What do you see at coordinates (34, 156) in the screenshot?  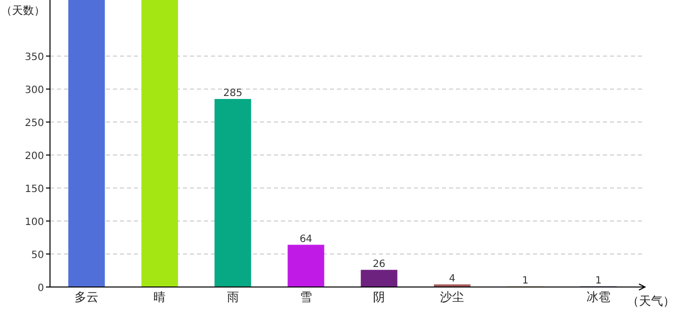 I see `y-tick-label: 200` at bounding box center [34, 156].